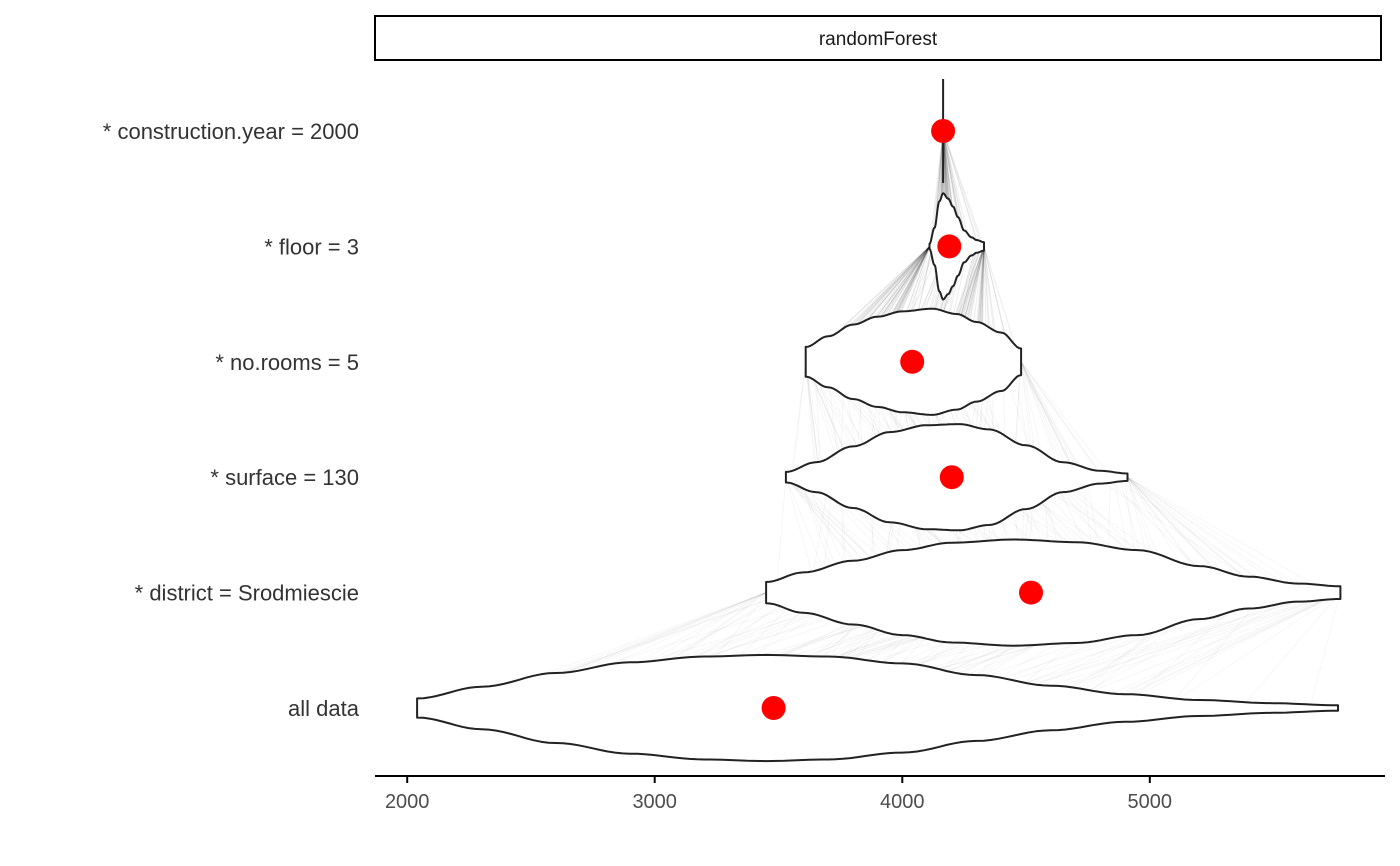 The height and width of the screenshot is (866, 1400). What do you see at coordinates (287, 362) in the screenshot?
I see `y-axis-label: * no.rooms = 5` at bounding box center [287, 362].